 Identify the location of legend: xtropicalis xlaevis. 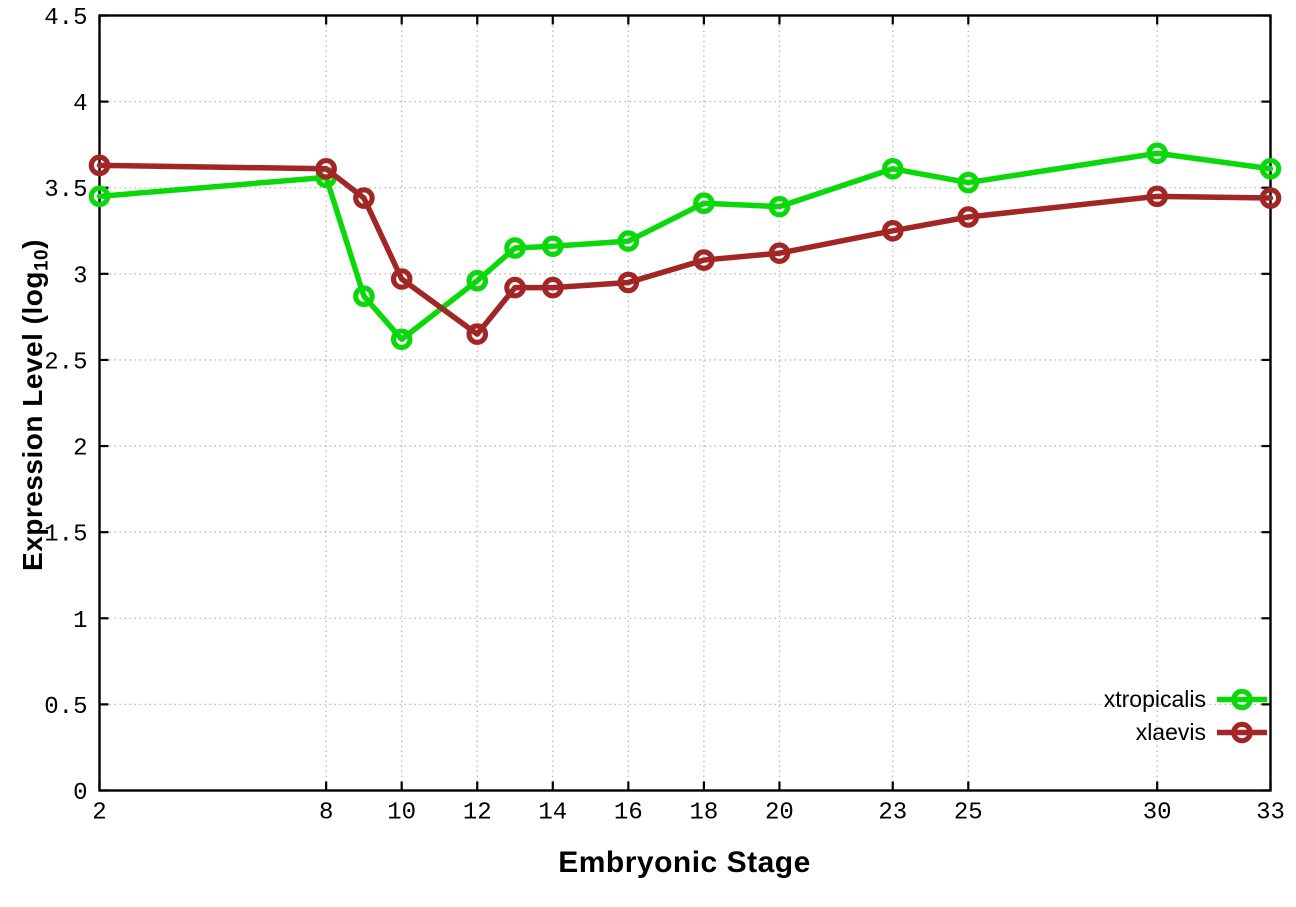
(1186, 716).